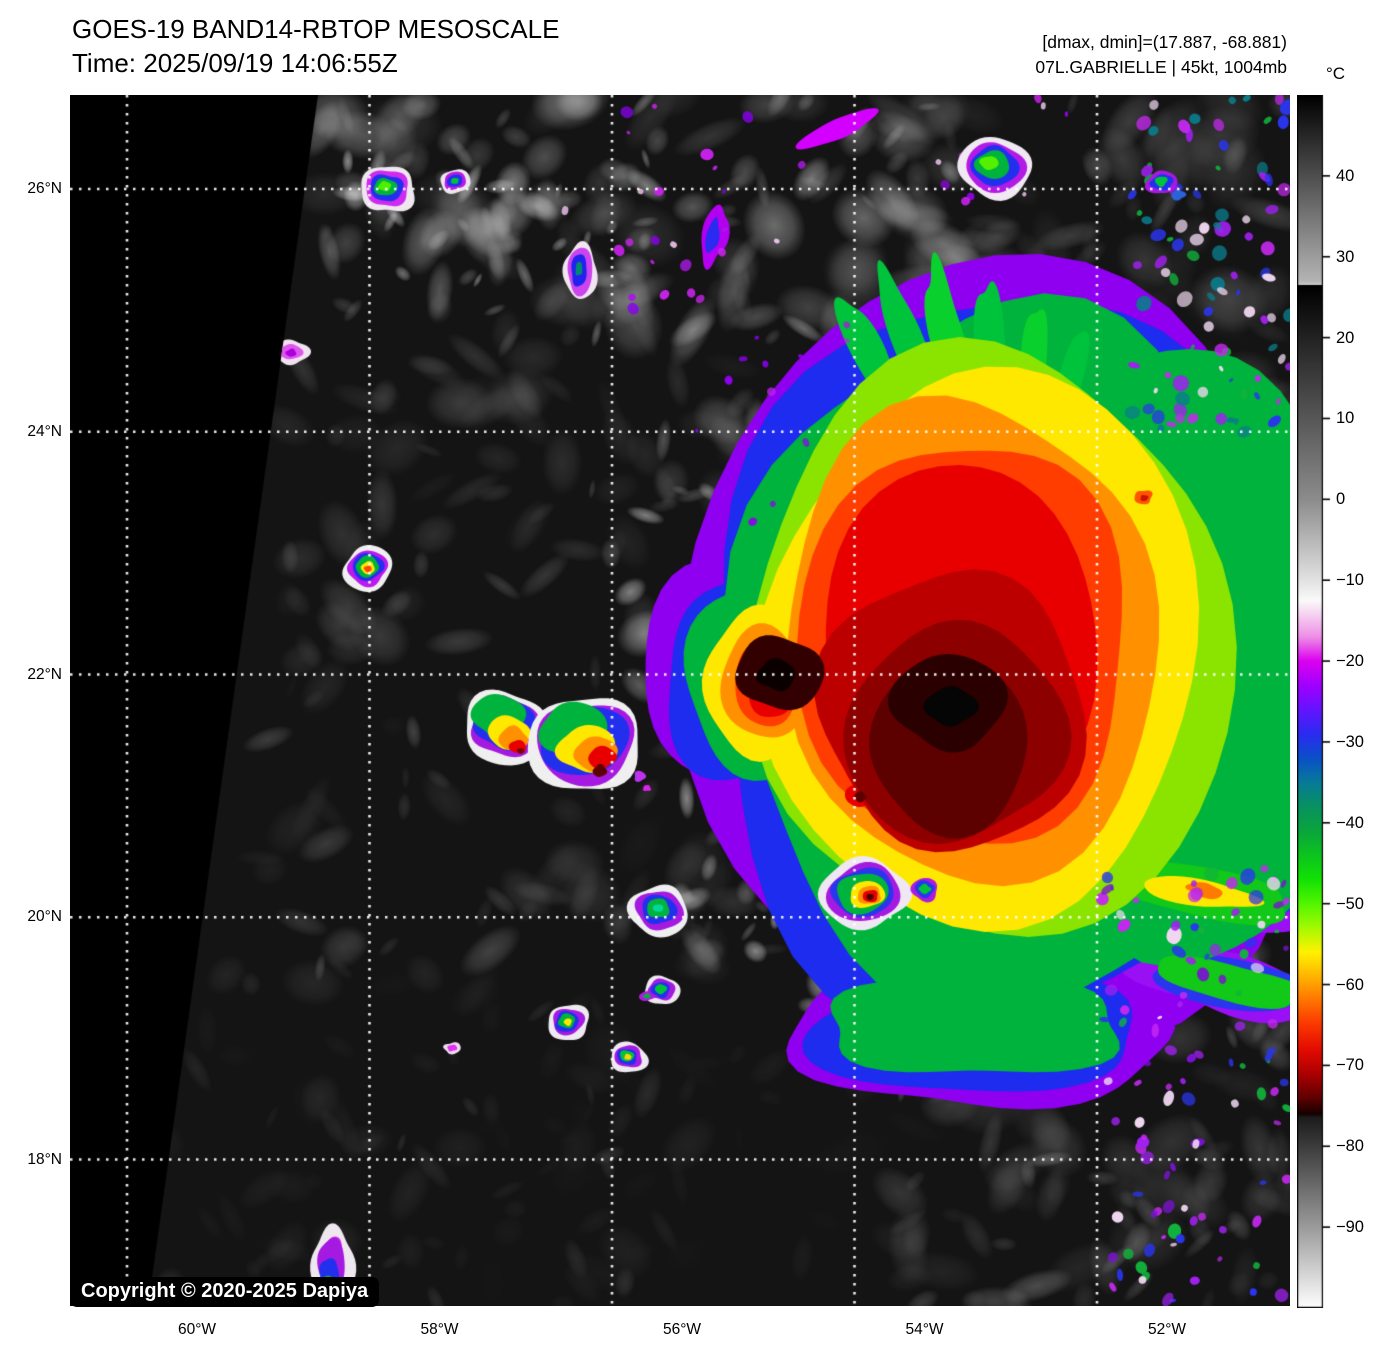 The height and width of the screenshot is (1359, 1390). I want to click on copyright-badge: Copyright © 2020-2025 Dapiya, so click(225, 1292).